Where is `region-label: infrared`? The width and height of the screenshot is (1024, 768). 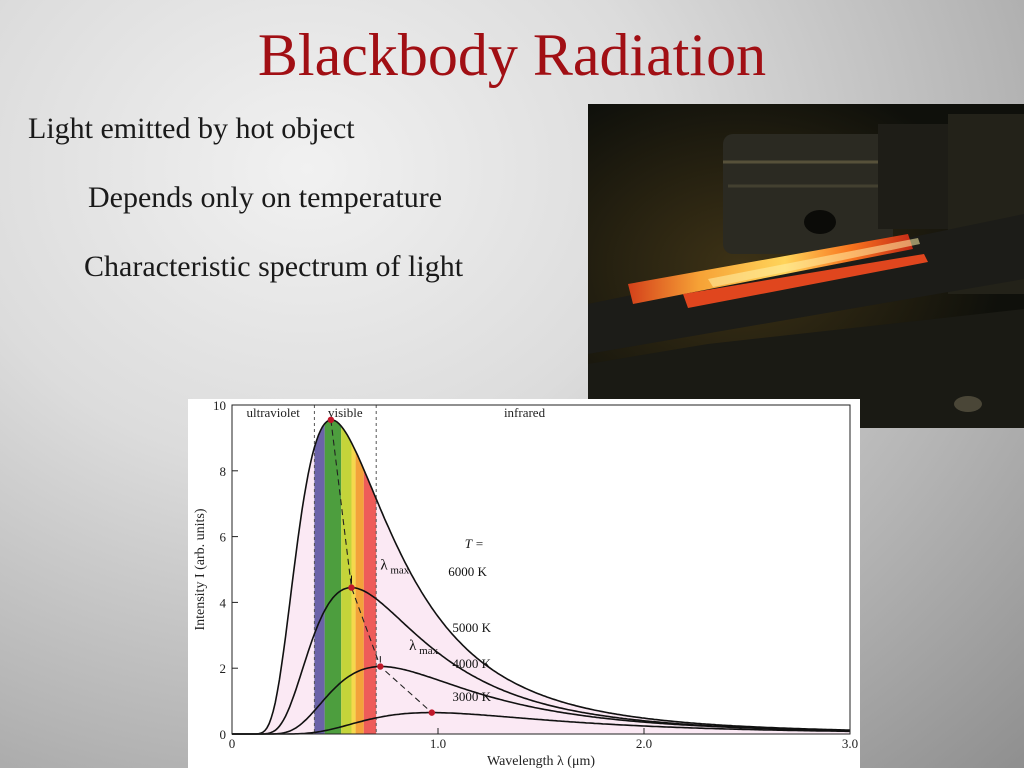
region-label: infrared is located at coordinates (525, 412).